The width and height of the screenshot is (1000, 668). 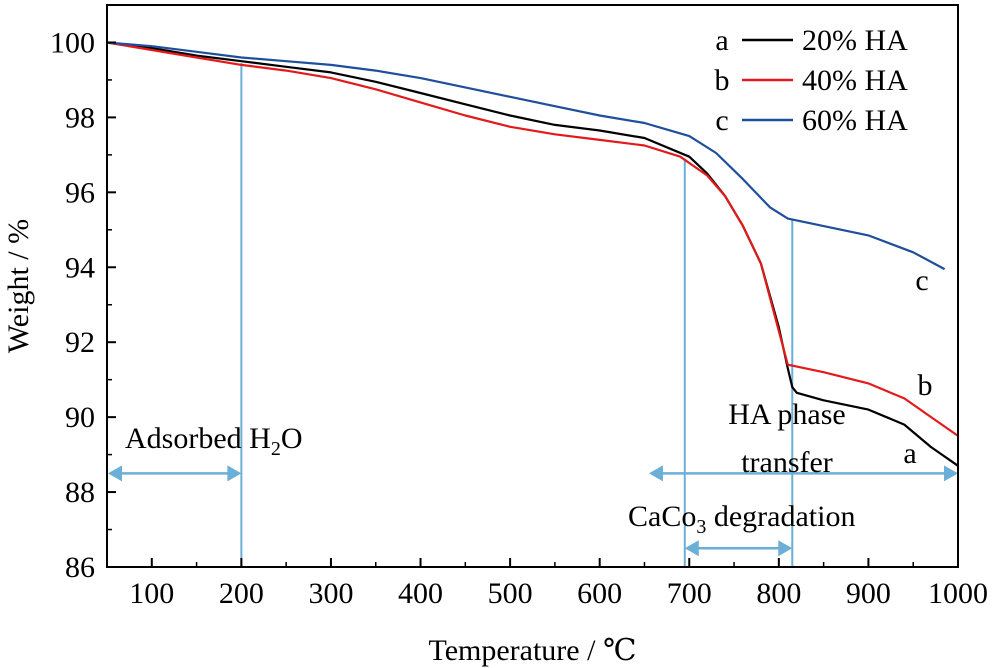 I want to click on legend-letter-b: b, so click(x=722, y=80).